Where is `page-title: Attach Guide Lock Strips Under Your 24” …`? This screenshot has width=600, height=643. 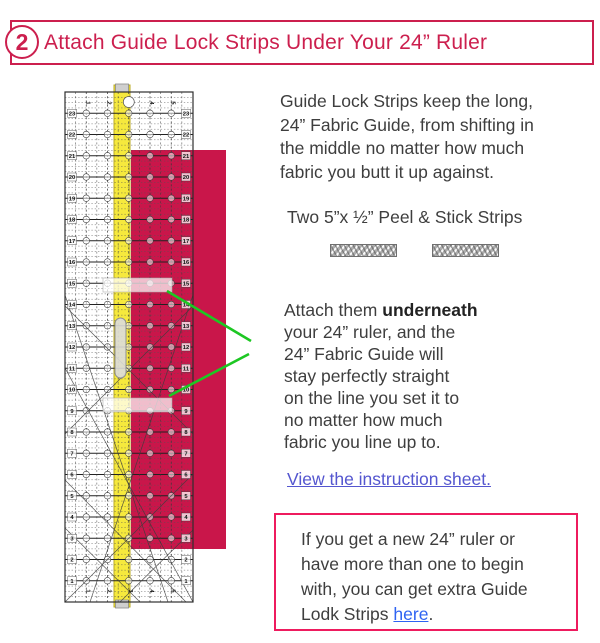
page-title: Attach Guide Lock Strips Under Your 24” … is located at coordinates (266, 42).